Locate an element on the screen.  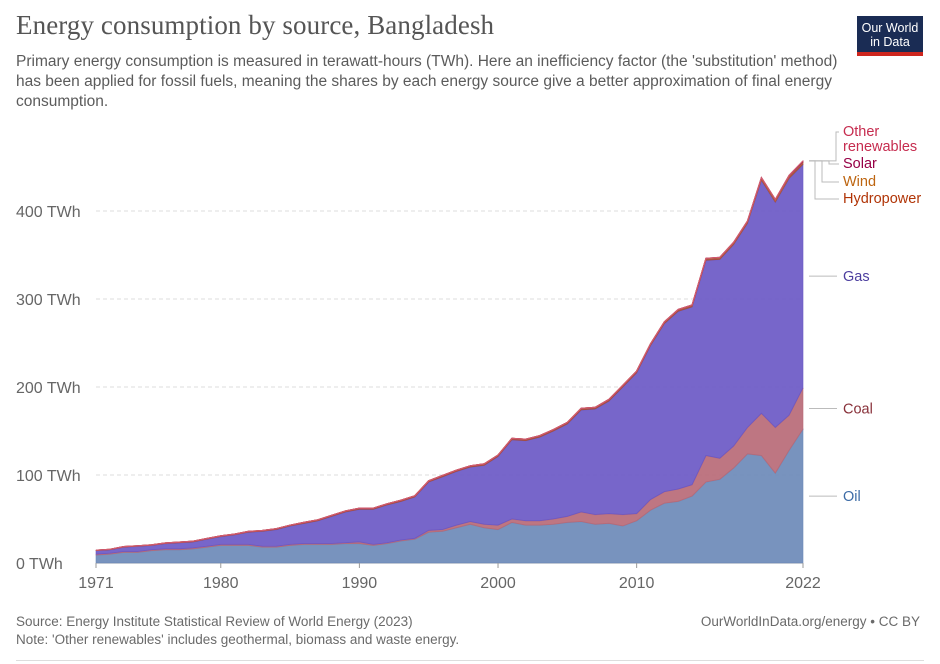
y-tick-label: 100 TWh is located at coordinates (48, 476).